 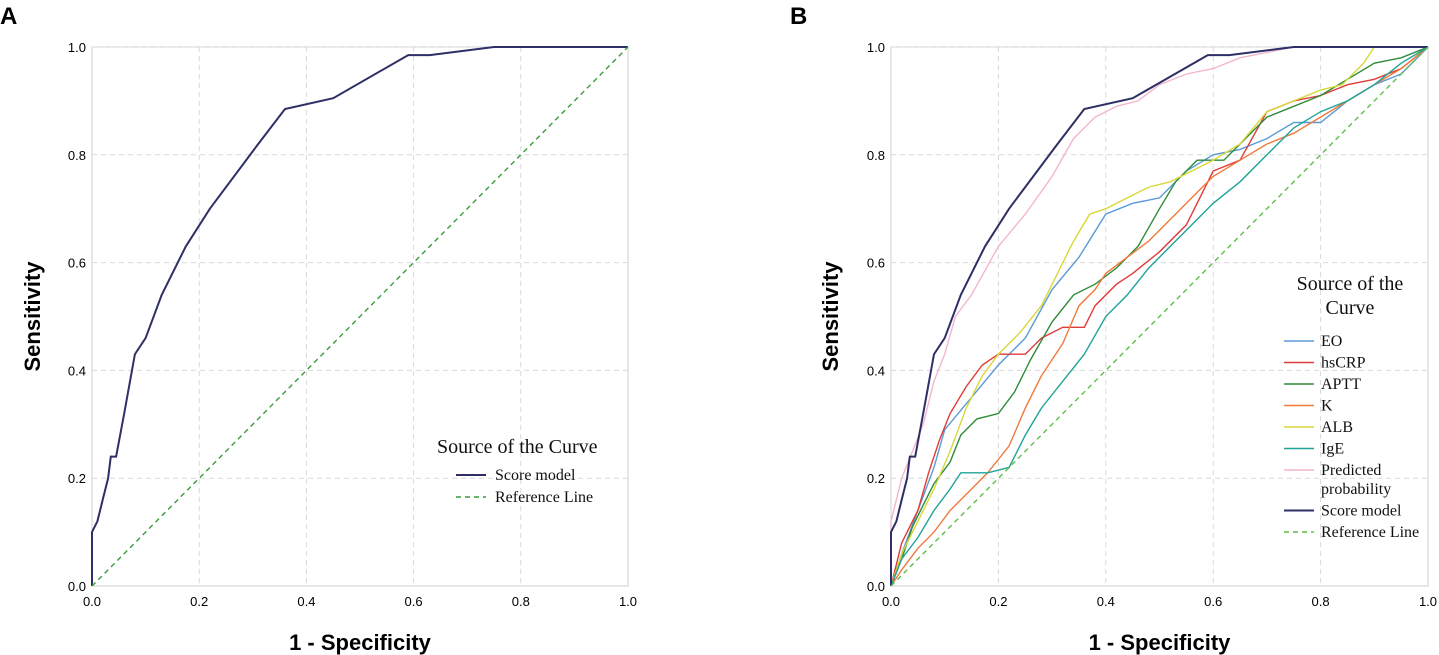 I want to click on panel-b-legend-label-hscrp: hsCRP, so click(x=1343, y=363).